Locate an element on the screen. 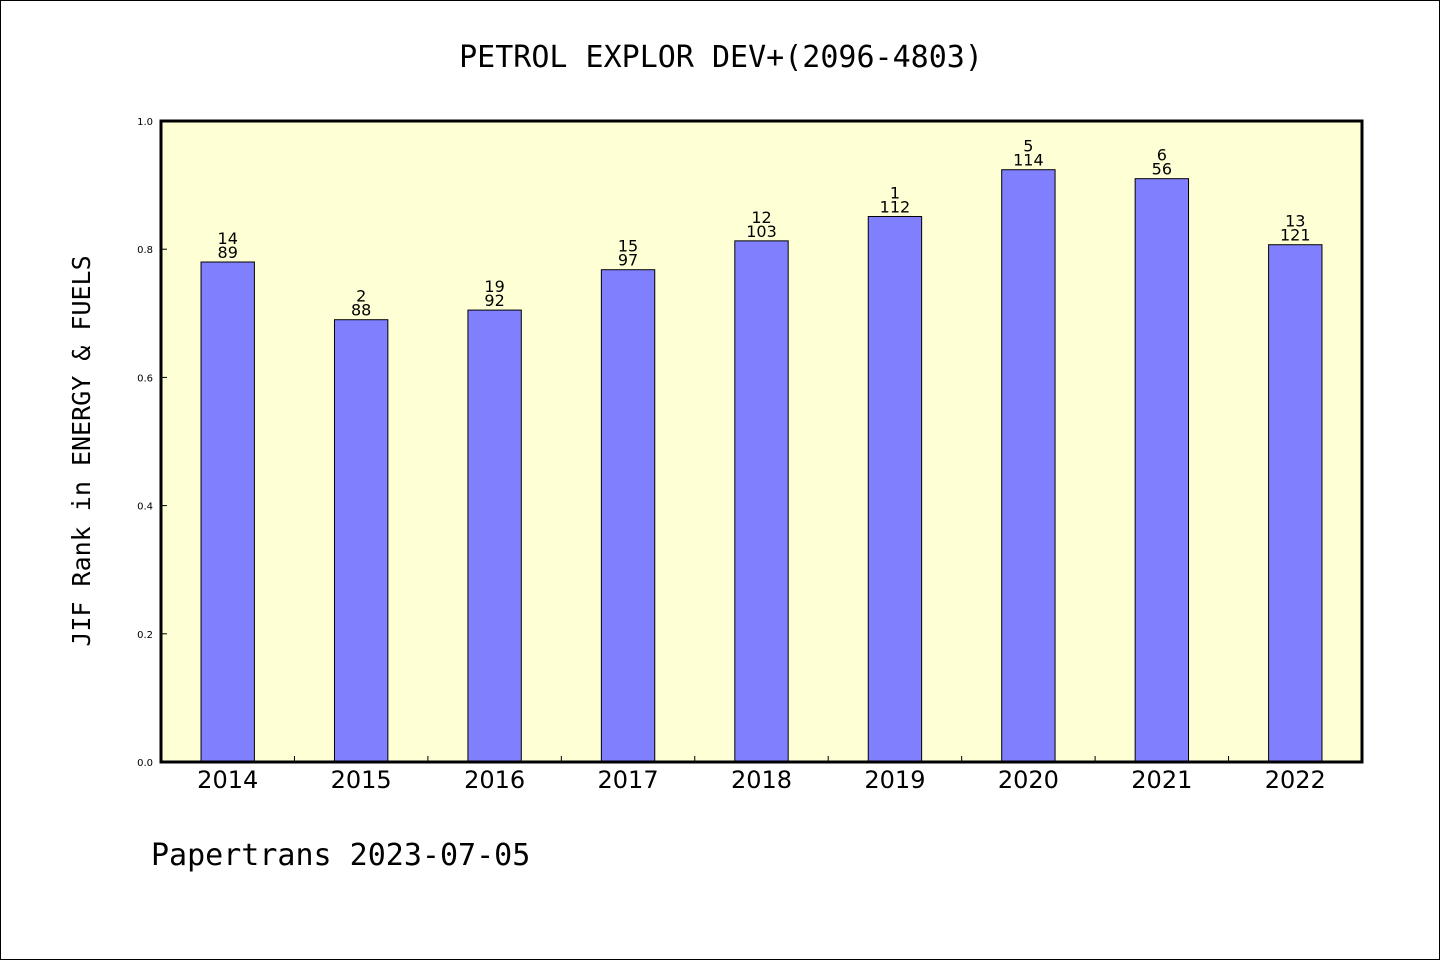 This screenshot has height=961, width=1440. x-axis-ticks: 2014 2015 2016 2017 2018 2019 2020 2021 2022 is located at coordinates (761, 775).